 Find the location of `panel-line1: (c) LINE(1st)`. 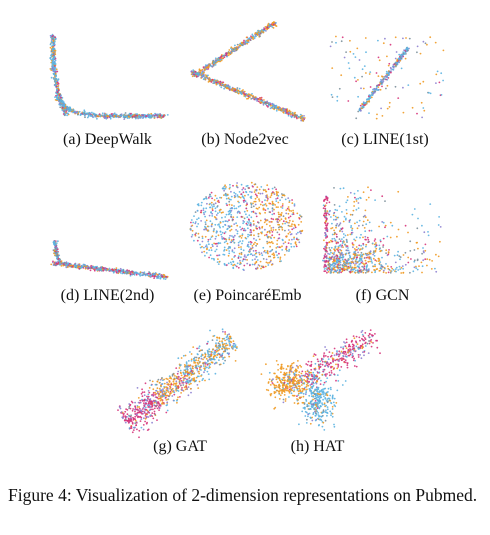

panel-line1: (c) LINE(1st) is located at coordinates (385, 95).